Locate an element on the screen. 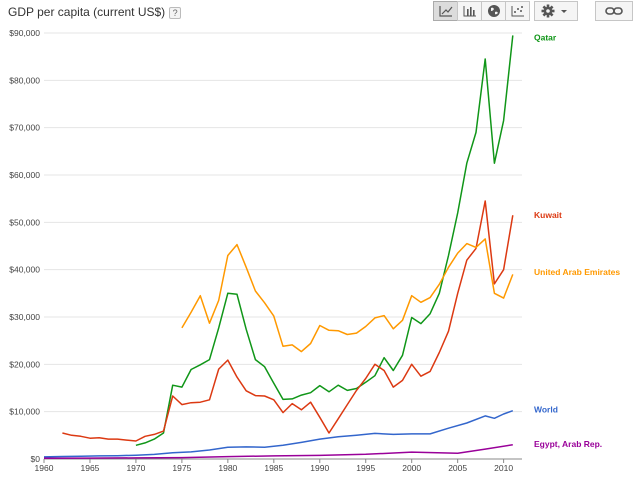 Image resolution: width=640 pixels, height=478 pixels. x-tick-label: 1960 is located at coordinates (44, 468).